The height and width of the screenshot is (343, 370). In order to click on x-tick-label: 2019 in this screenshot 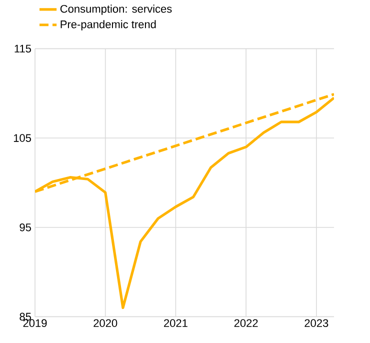, I will do `click(35, 323)`.